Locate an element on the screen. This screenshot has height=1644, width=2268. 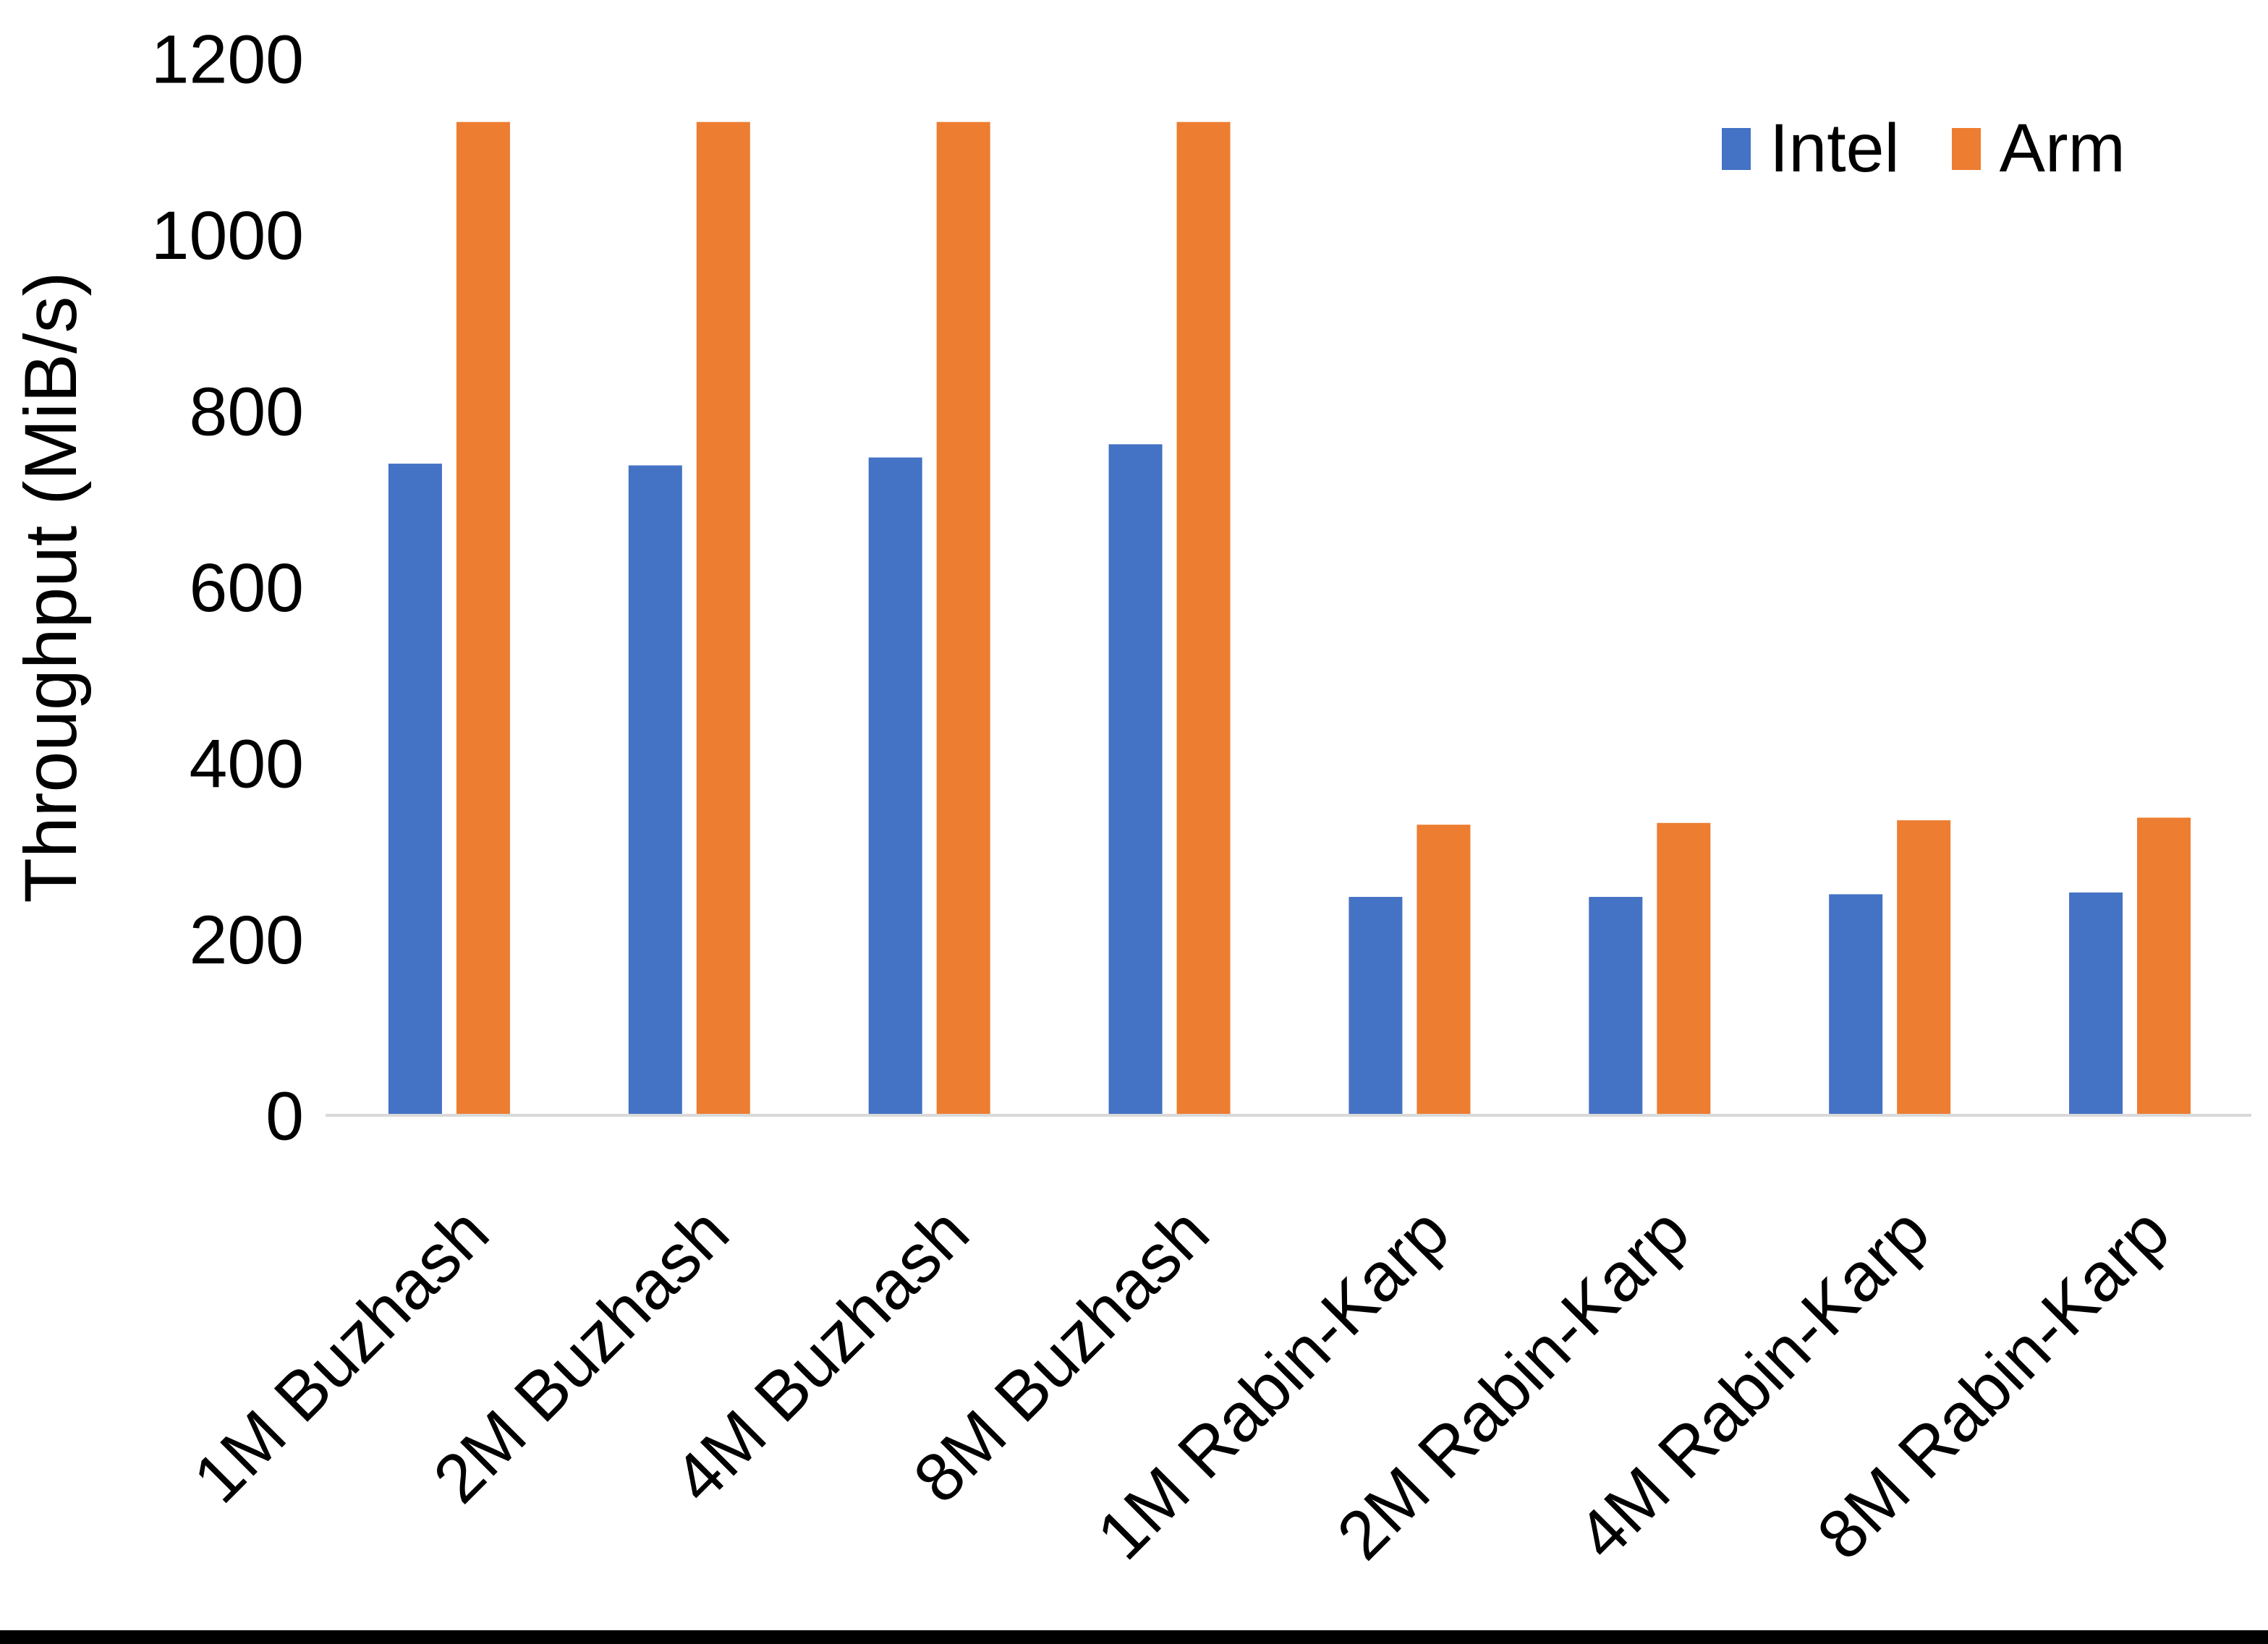
y-tick-label: 400 is located at coordinates (246, 764).